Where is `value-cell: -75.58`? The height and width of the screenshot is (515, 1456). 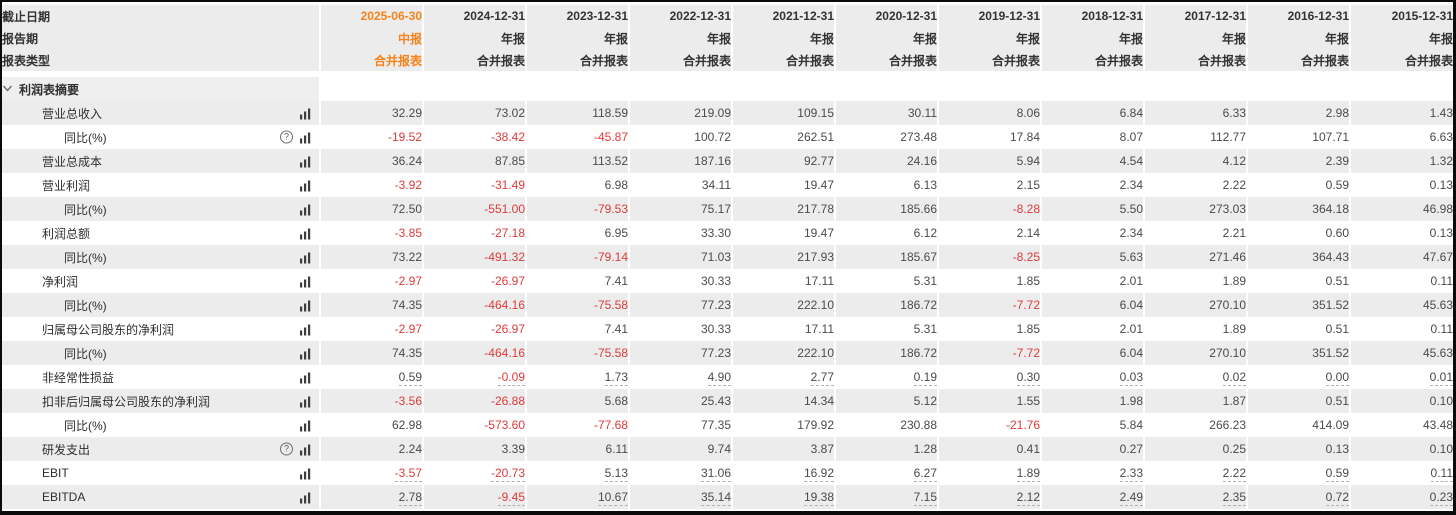
value-cell: -75.58 is located at coordinates (577, 353).